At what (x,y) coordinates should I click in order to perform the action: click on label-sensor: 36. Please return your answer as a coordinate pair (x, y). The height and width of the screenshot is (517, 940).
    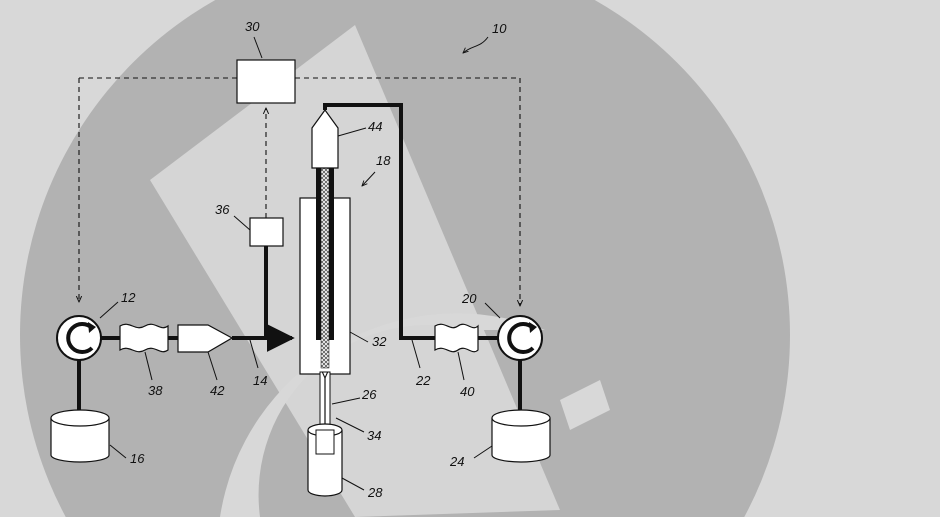
    Looking at the image, I should click on (222, 209).